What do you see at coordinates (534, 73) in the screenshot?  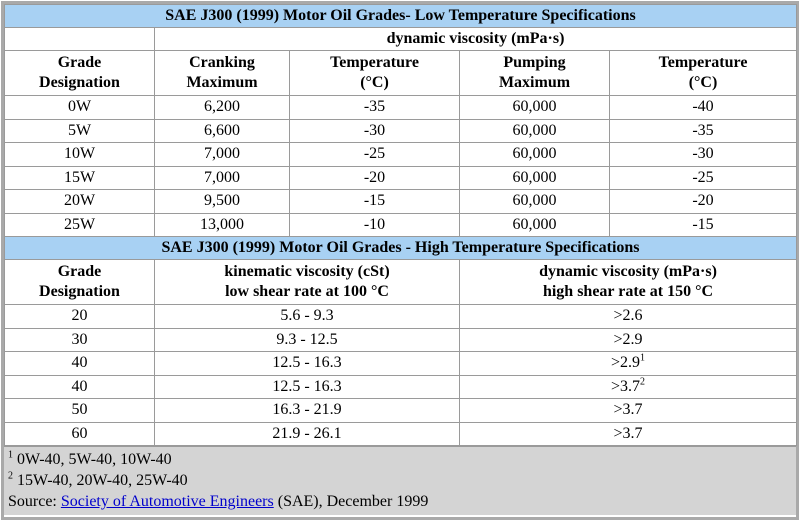 I see `column-header: Pumping Maximum` at bounding box center [534, 73].